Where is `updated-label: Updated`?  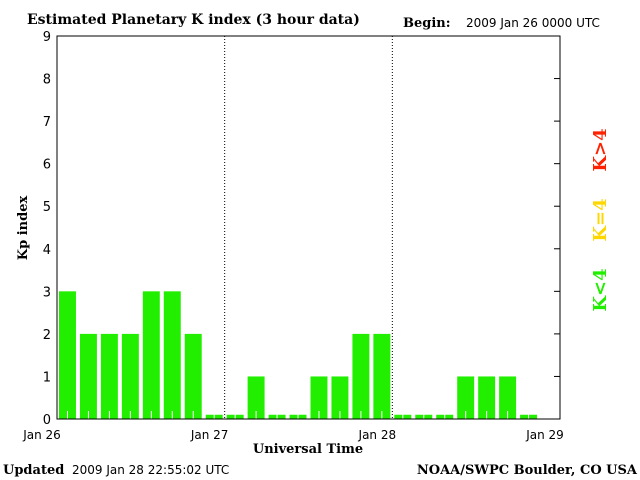 updated-label: Updated is located at coordinates (33, 470).